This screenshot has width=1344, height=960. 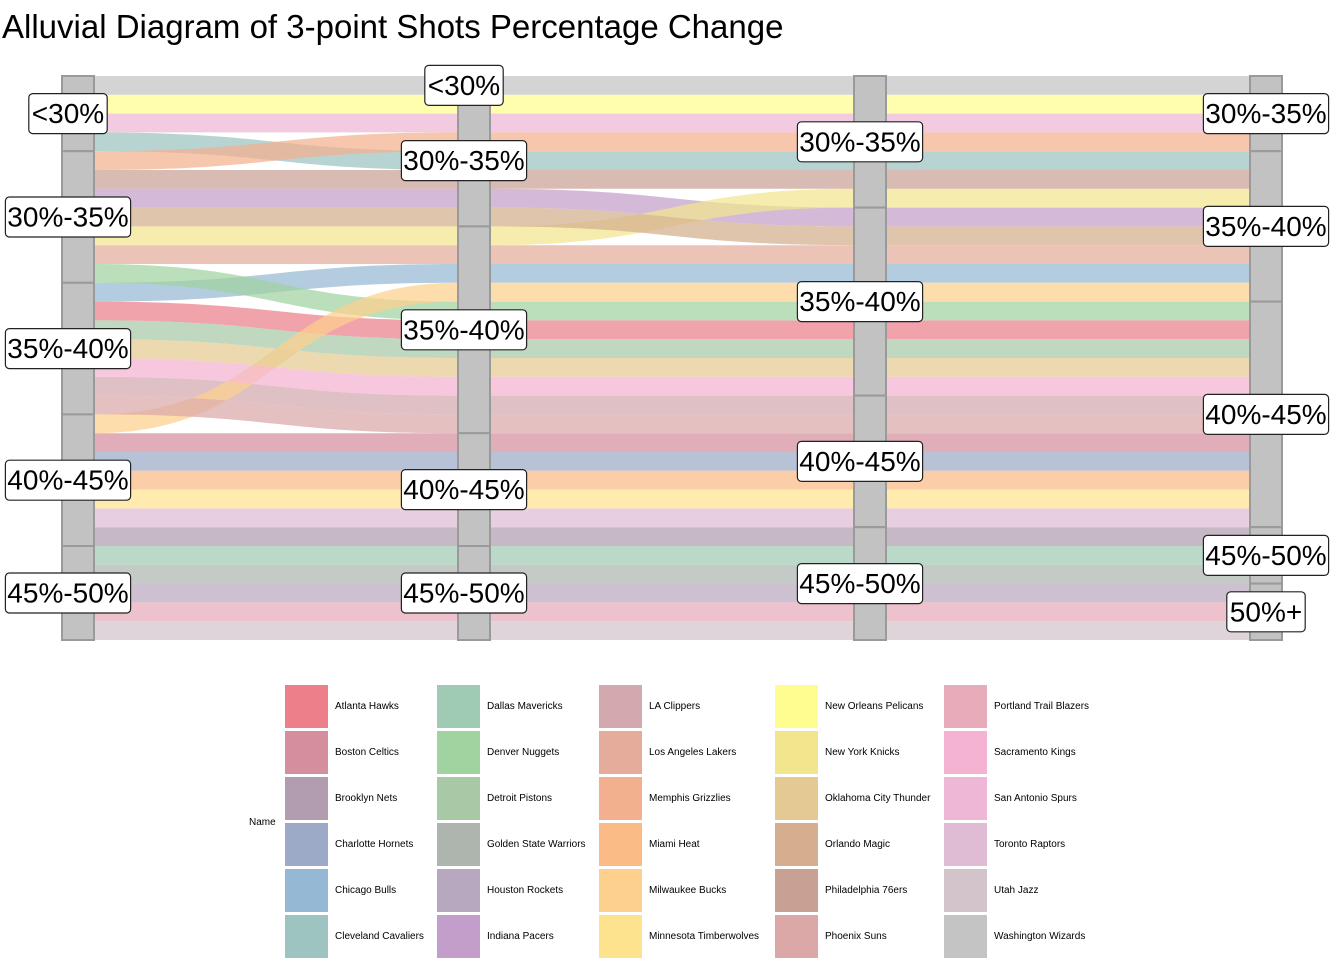 I want to click on stratum-label-axis1-30-35: 30%-35%, so click(x=68, y=217).